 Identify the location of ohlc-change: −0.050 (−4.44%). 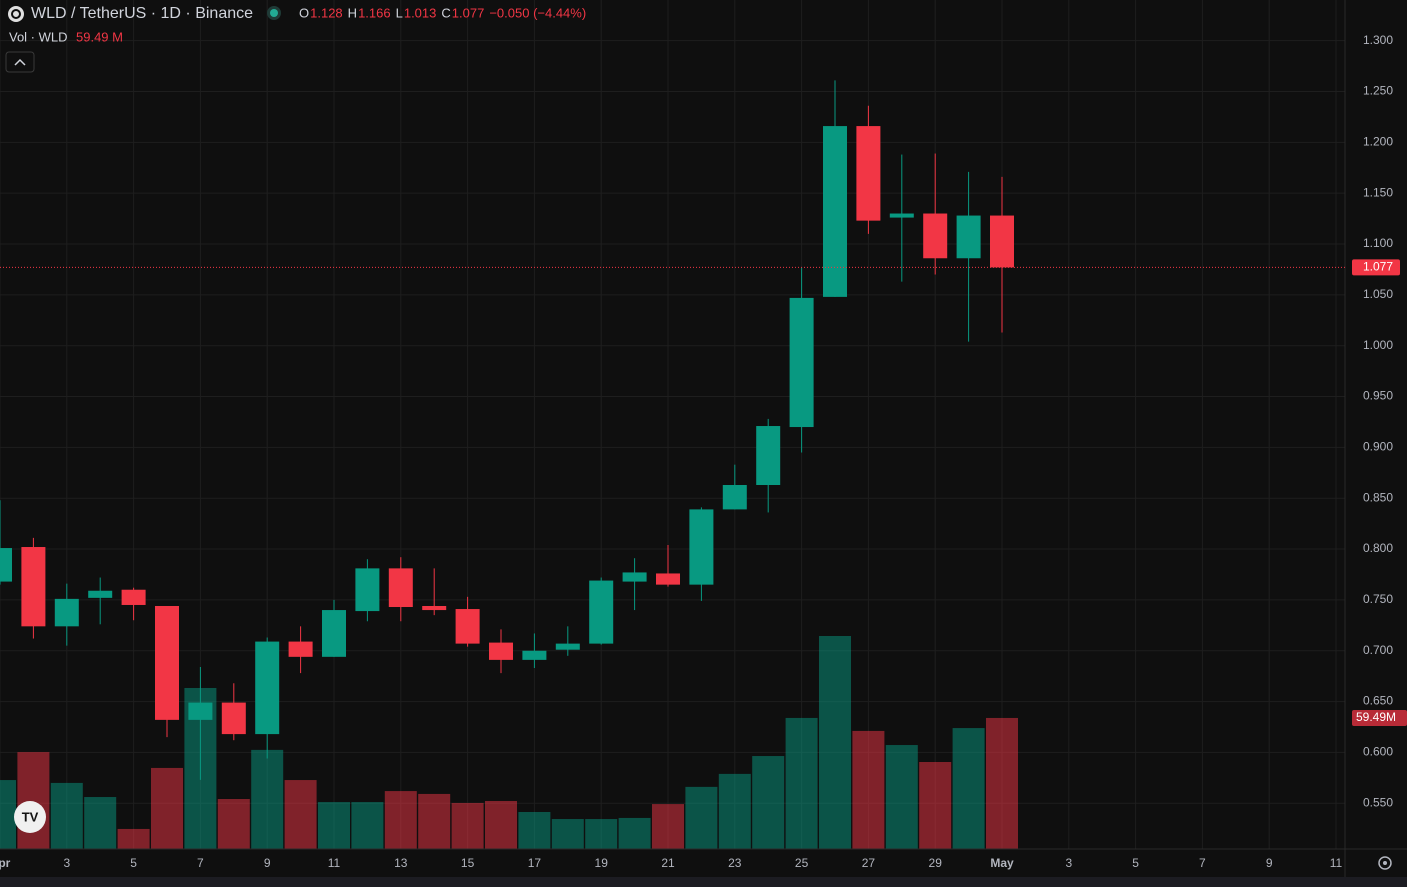
(537, 12).